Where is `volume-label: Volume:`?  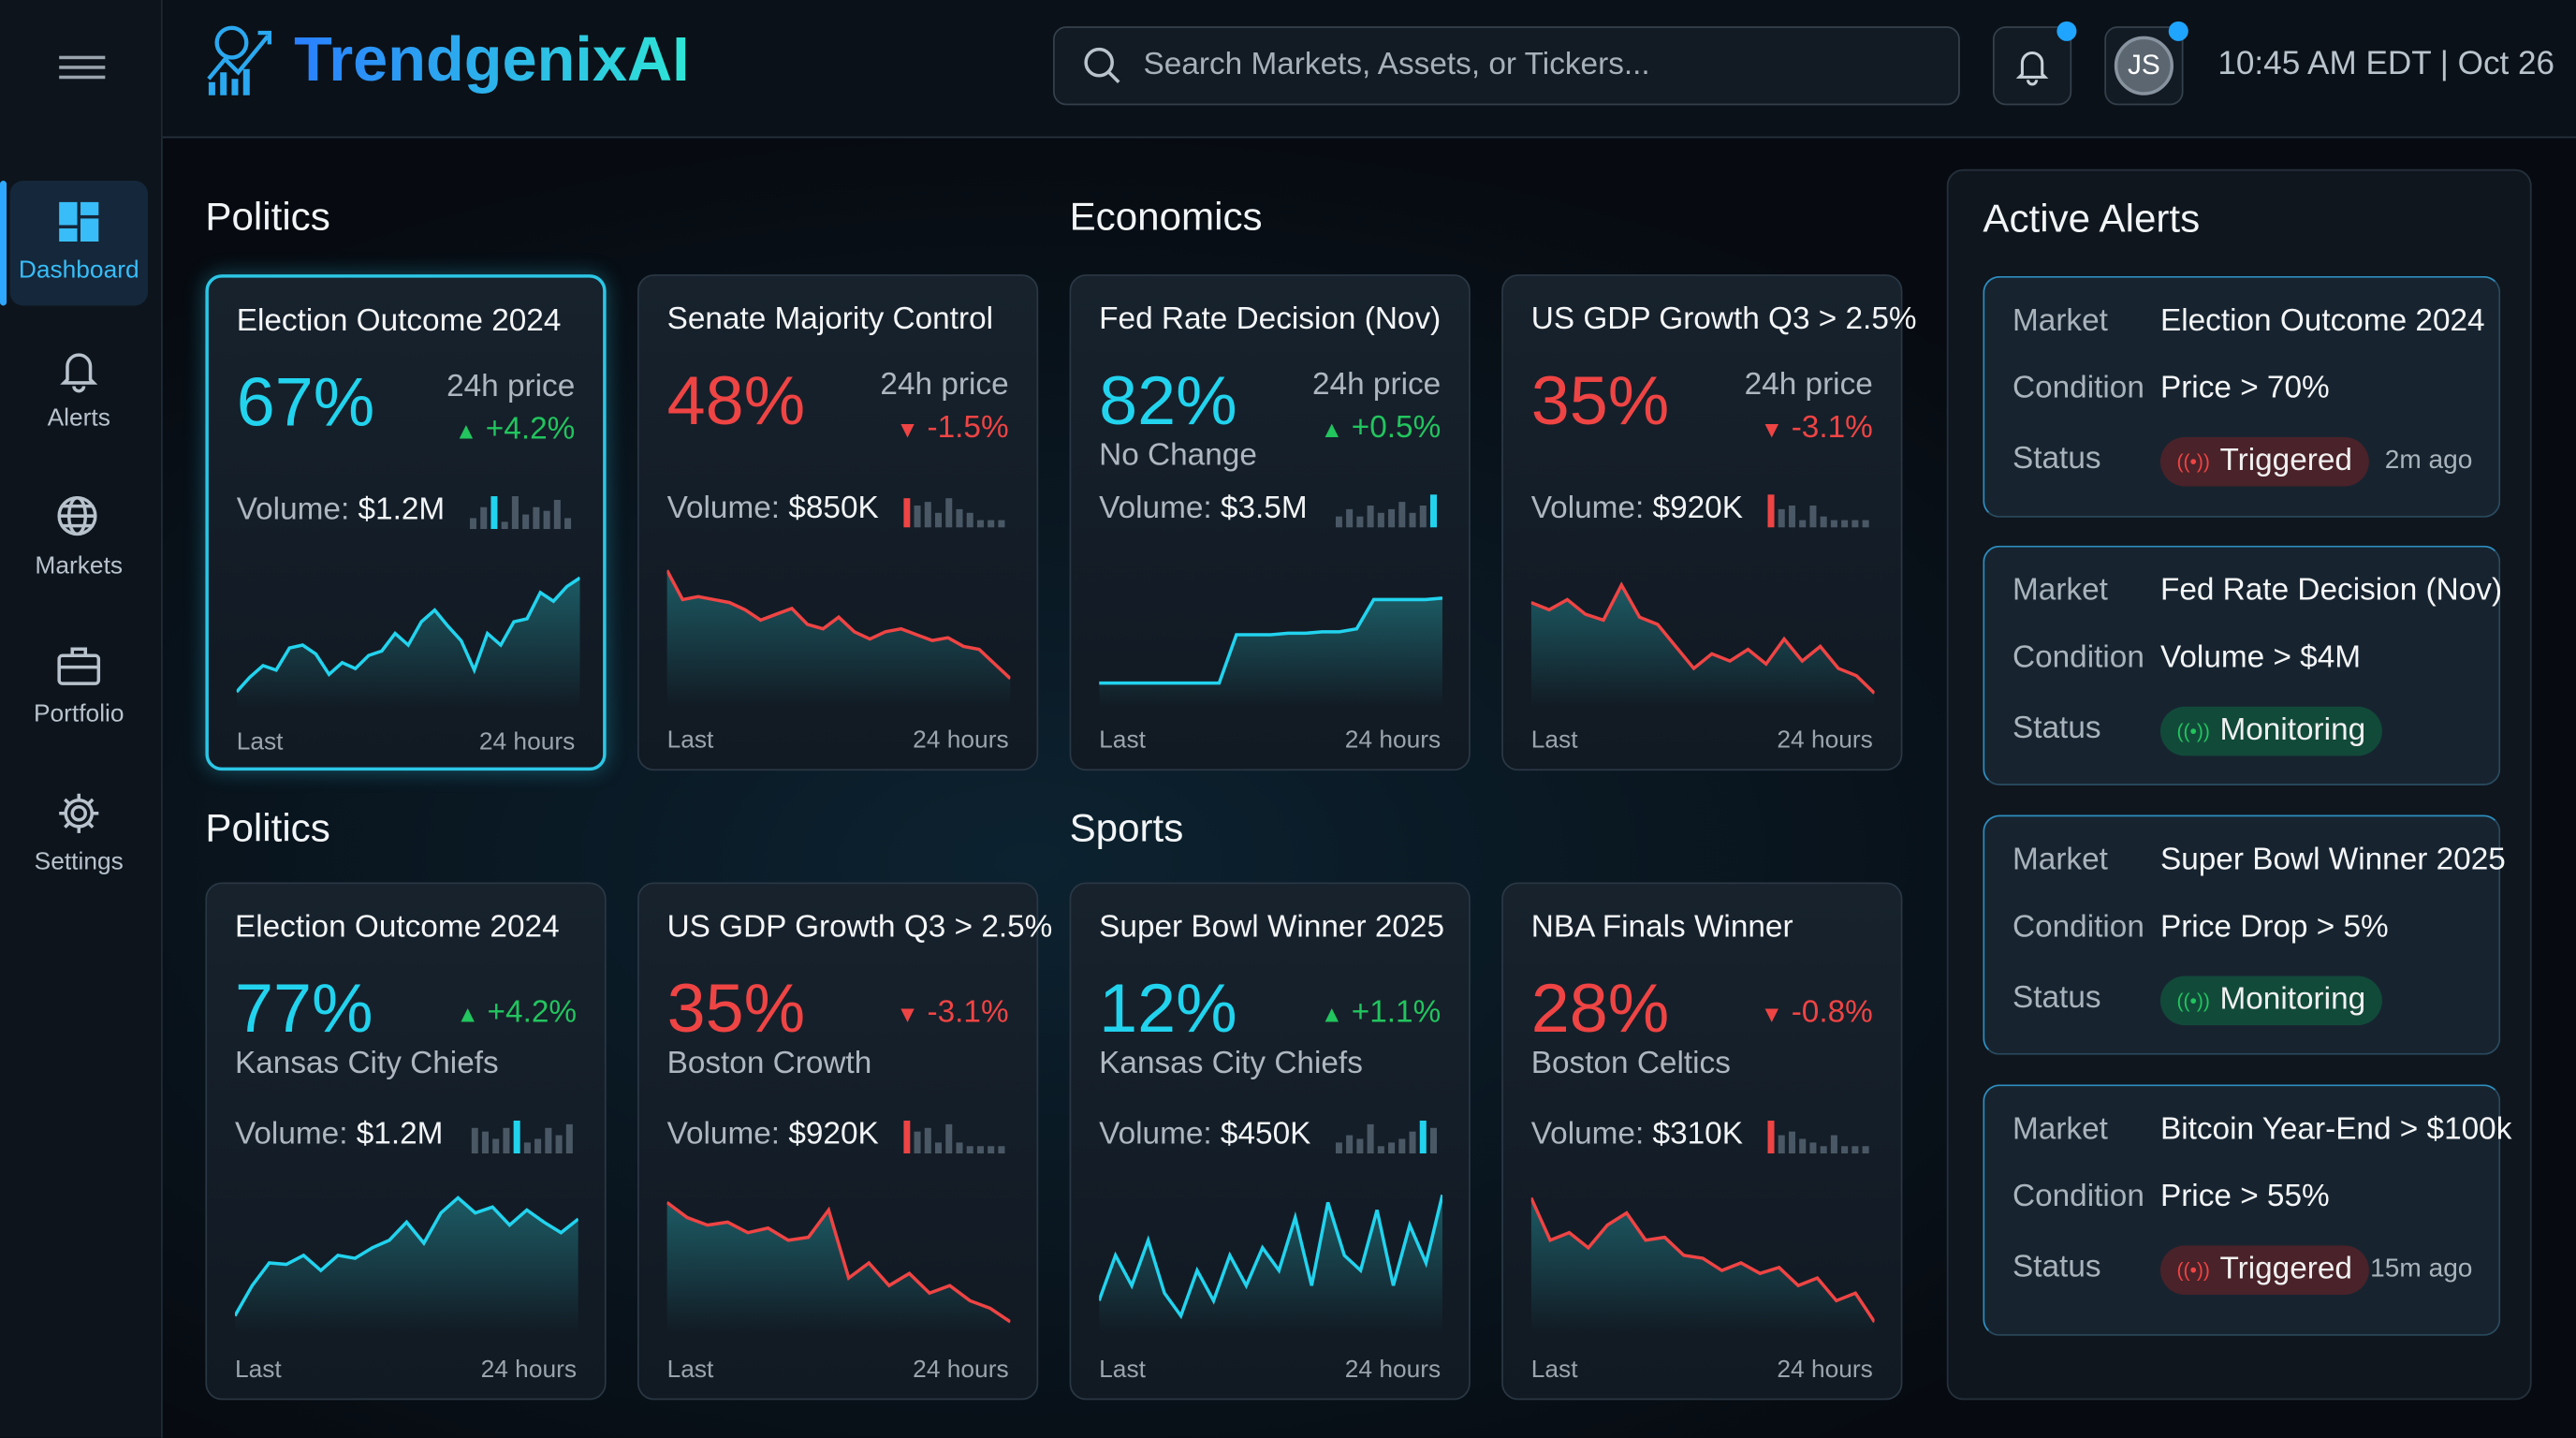
volume-label: Volume: is located at coordinates (1587, 509).